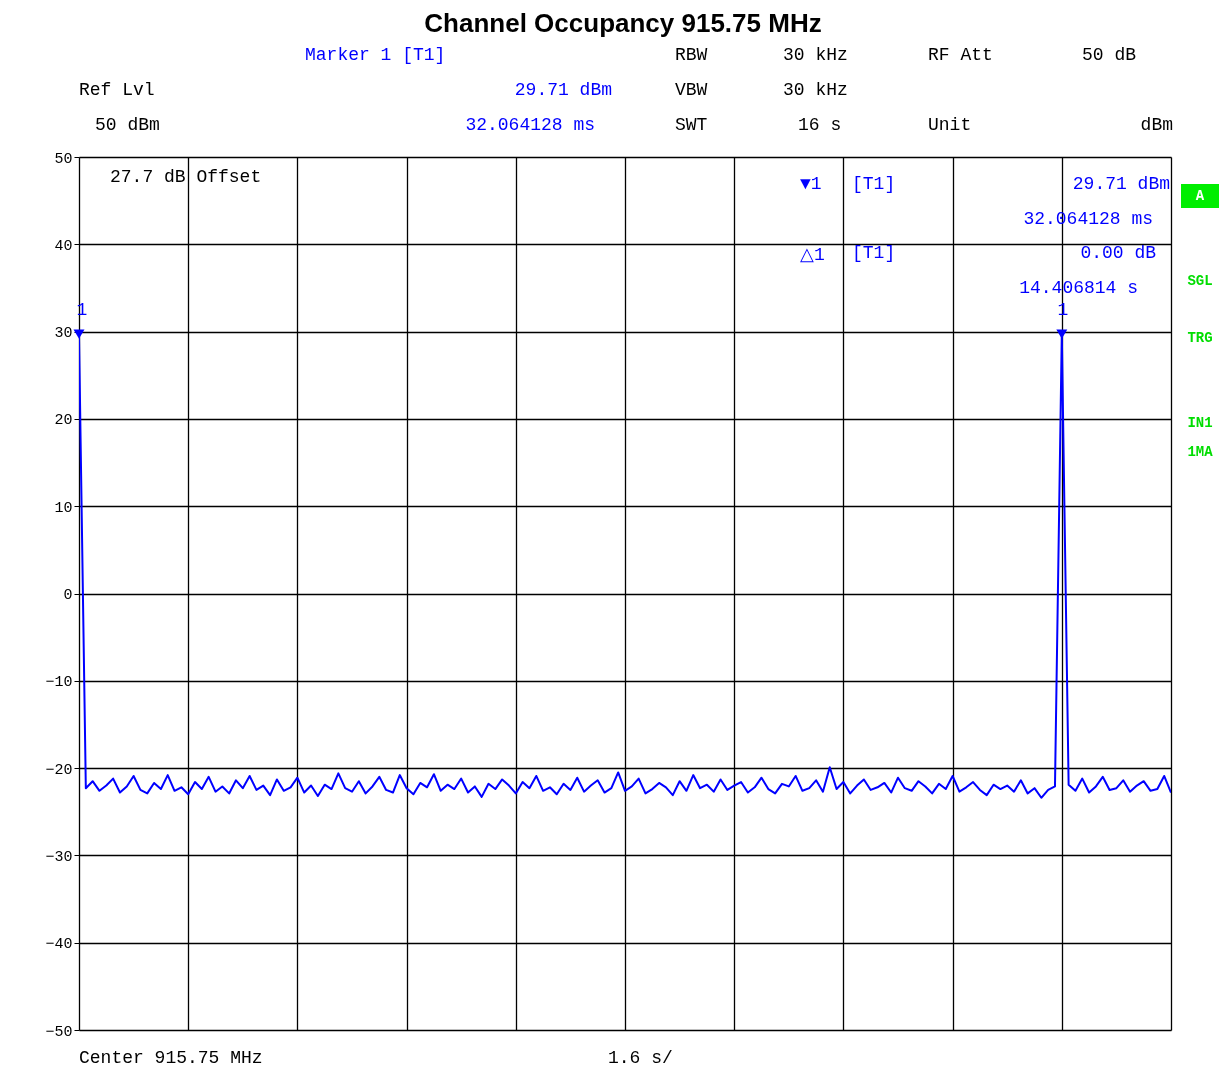  What do you see at coordinates (1109, 55) in the screenshot?
I see `text: 50 dB` at bounding box center [1109, 55].